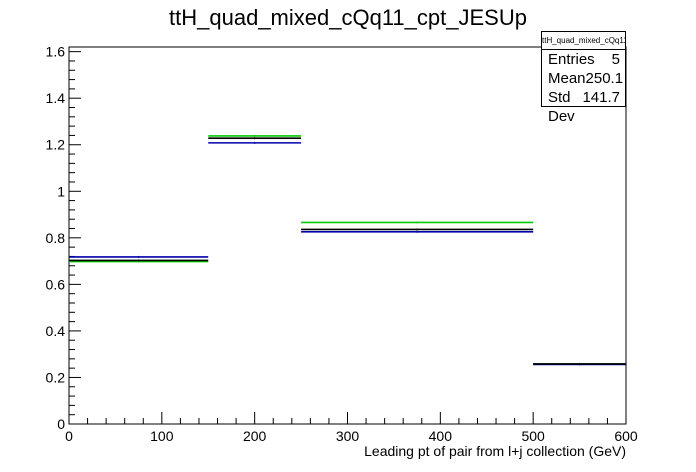 Image resolution: width=696 pixels, height=472 pixels. Describe the element at coordinates (583, 107) in the screenshot. I see `stats-row-stddev: Std Dev 141.7` at that location.